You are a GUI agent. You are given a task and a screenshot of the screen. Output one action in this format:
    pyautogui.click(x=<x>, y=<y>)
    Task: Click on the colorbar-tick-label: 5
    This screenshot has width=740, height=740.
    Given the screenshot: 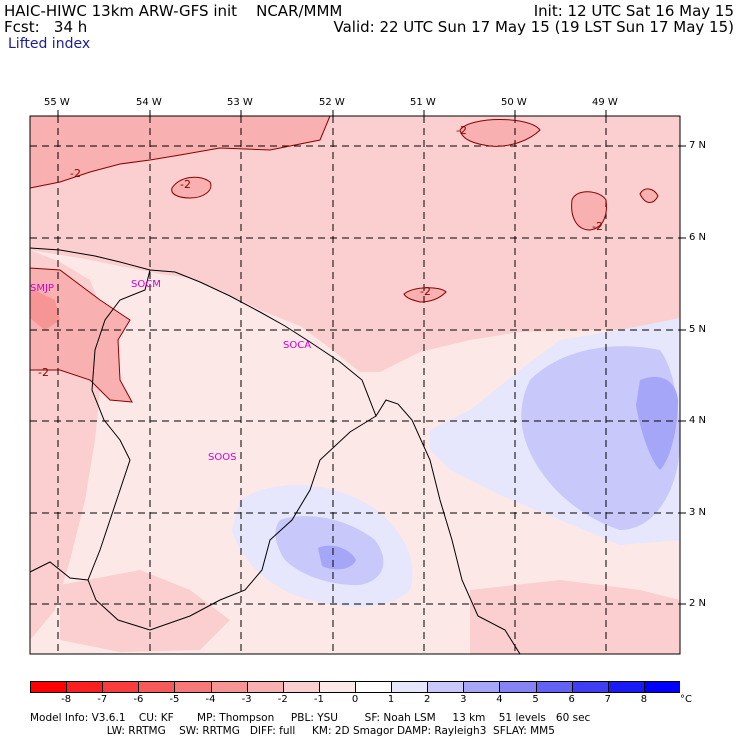 What is the action you would take?
    pyautogui.click(x=535, y=699)
    